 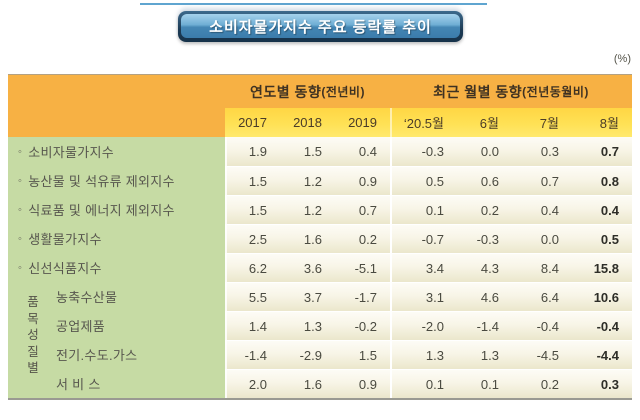 What do you see at coordinates (362, 122) in the screenshot?
I see `column-header-2019: 2019` at bounding box center [362, 122].